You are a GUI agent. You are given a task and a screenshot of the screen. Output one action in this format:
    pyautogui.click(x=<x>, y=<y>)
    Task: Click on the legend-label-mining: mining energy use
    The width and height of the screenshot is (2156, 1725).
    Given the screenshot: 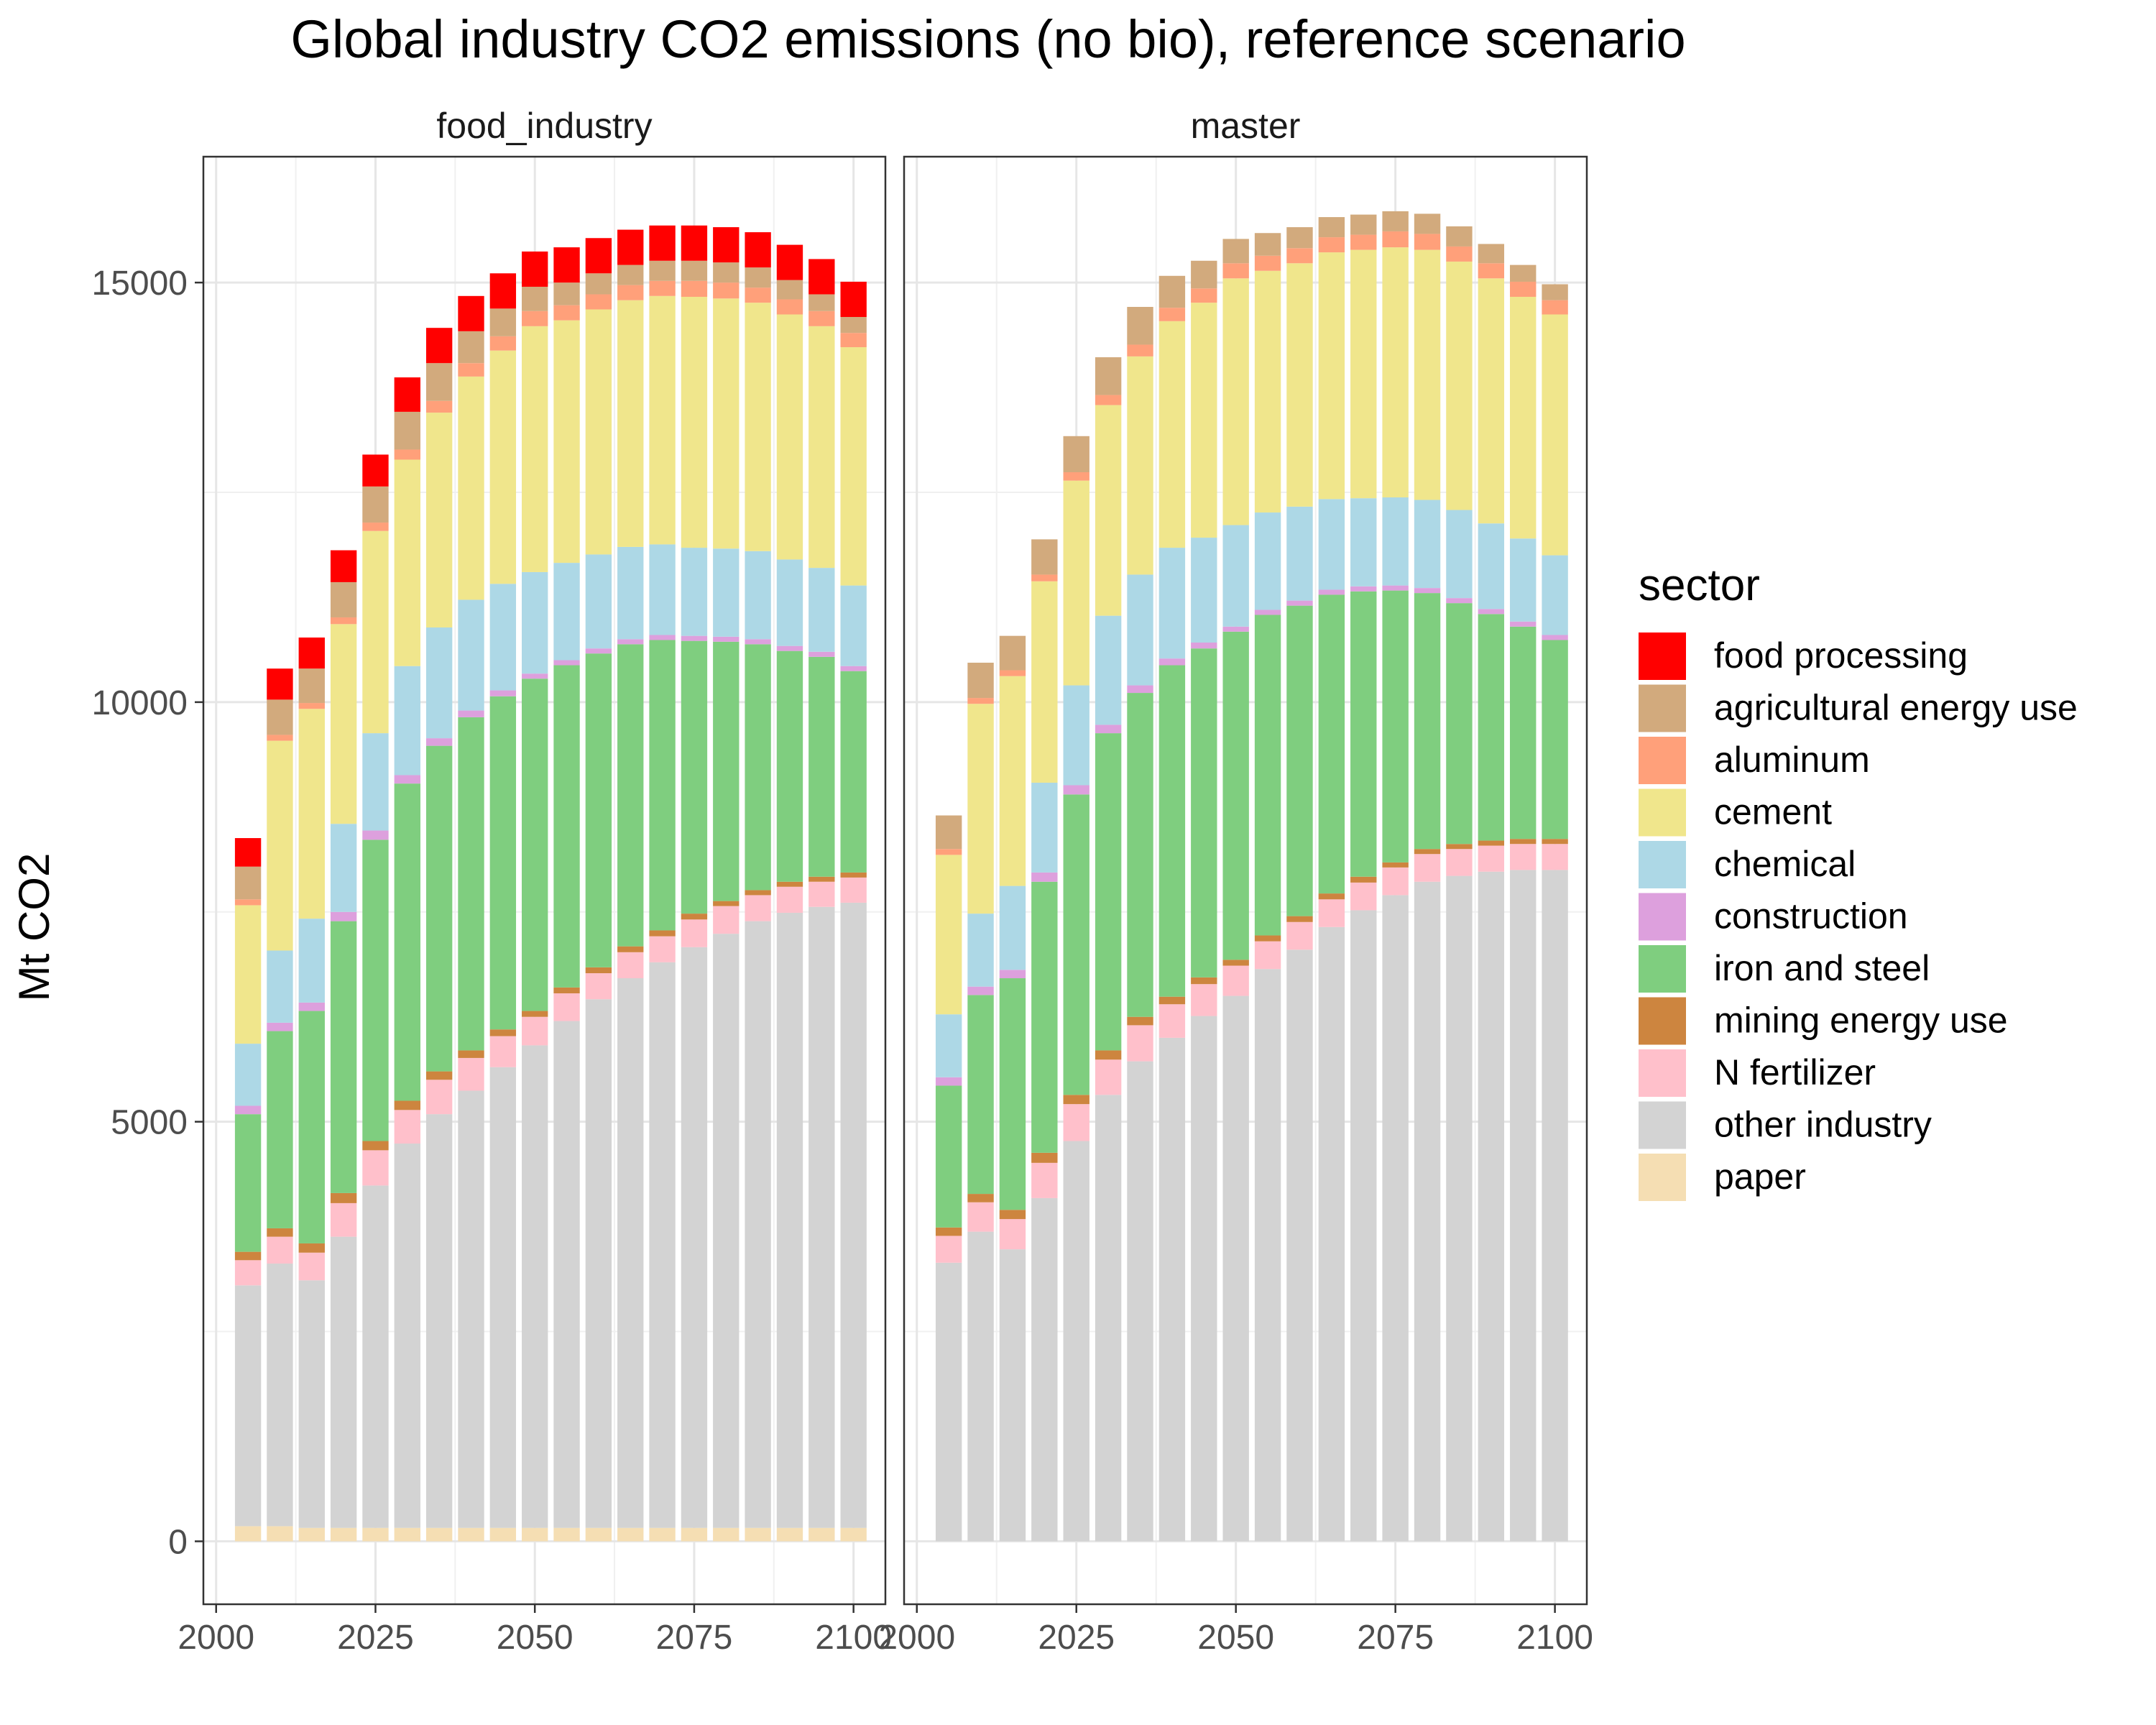 What is the action you would take?
    pyautogui.click(x=1861, y=1020)
    